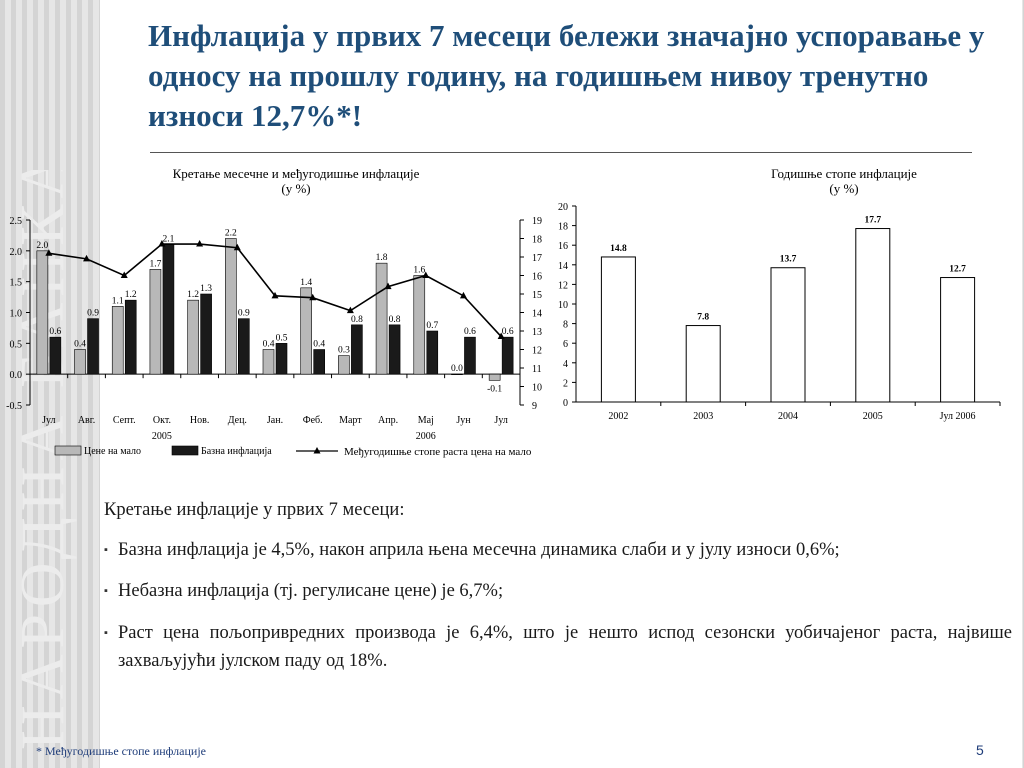 The width and height of the screenshot is (1024, 768). What do you see at coordinates (112, 451) in the screenshot?
I see `legend-retail-label: Цене на мало` at bounding box center [112, 451].